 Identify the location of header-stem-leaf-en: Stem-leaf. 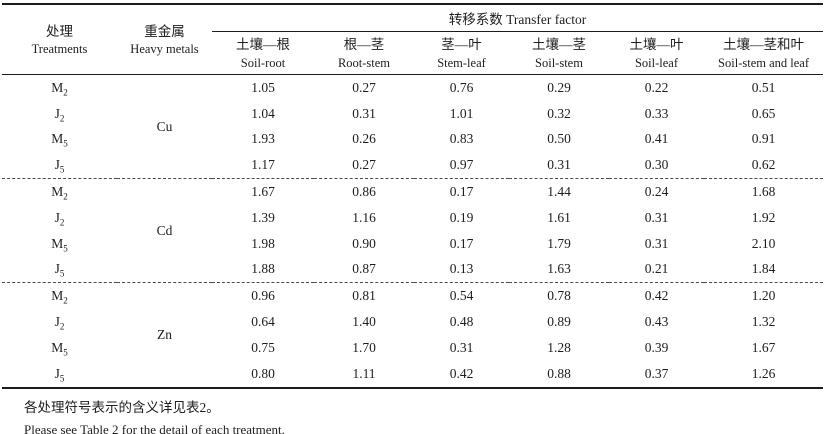
(461, 62).